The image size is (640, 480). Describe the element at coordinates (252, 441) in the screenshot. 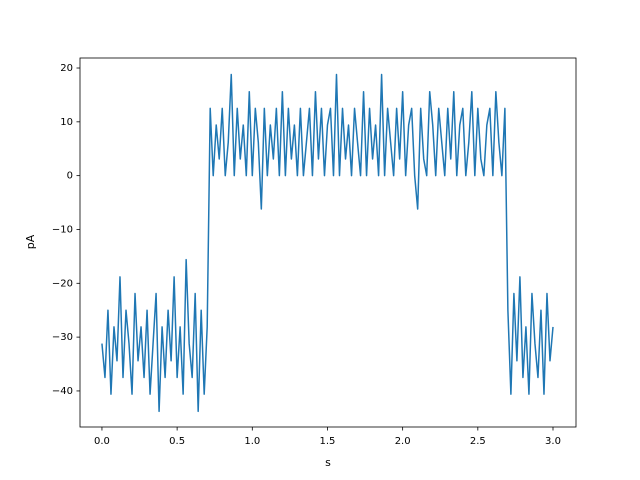

I see `x-tick-label: 1.0` at that location.